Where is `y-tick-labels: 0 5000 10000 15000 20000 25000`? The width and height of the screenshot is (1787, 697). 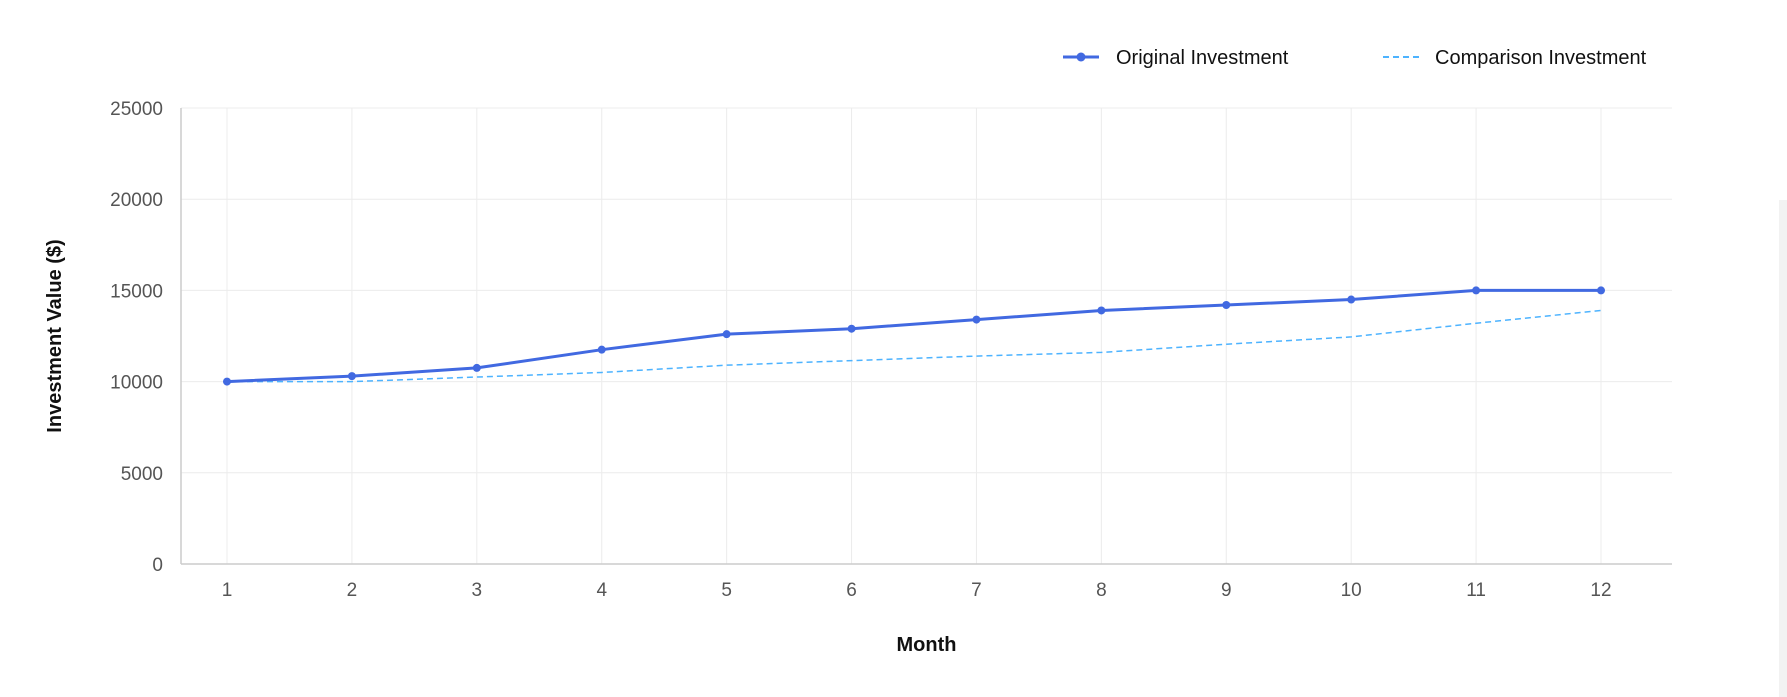
y-tick-labels: 0 5000 10000 15000 20000 25000 is located at coordinates (136, 337).